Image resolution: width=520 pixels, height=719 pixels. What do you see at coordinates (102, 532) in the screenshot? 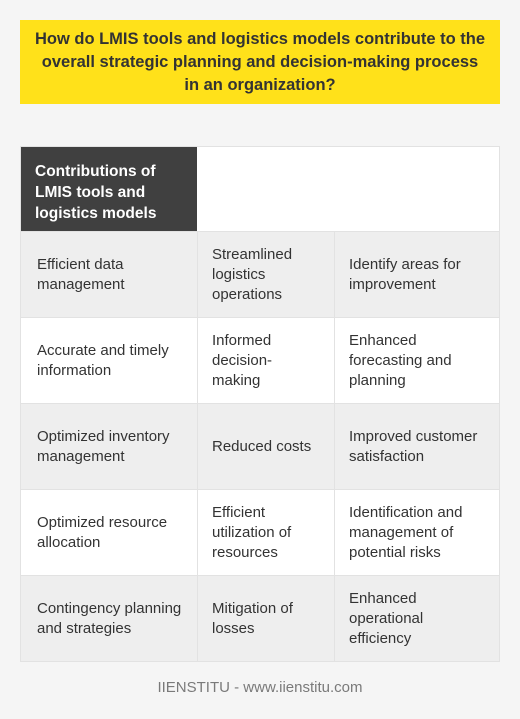
I see `table-cell: Optimized resource allocation` at bounding box center [102, 532].